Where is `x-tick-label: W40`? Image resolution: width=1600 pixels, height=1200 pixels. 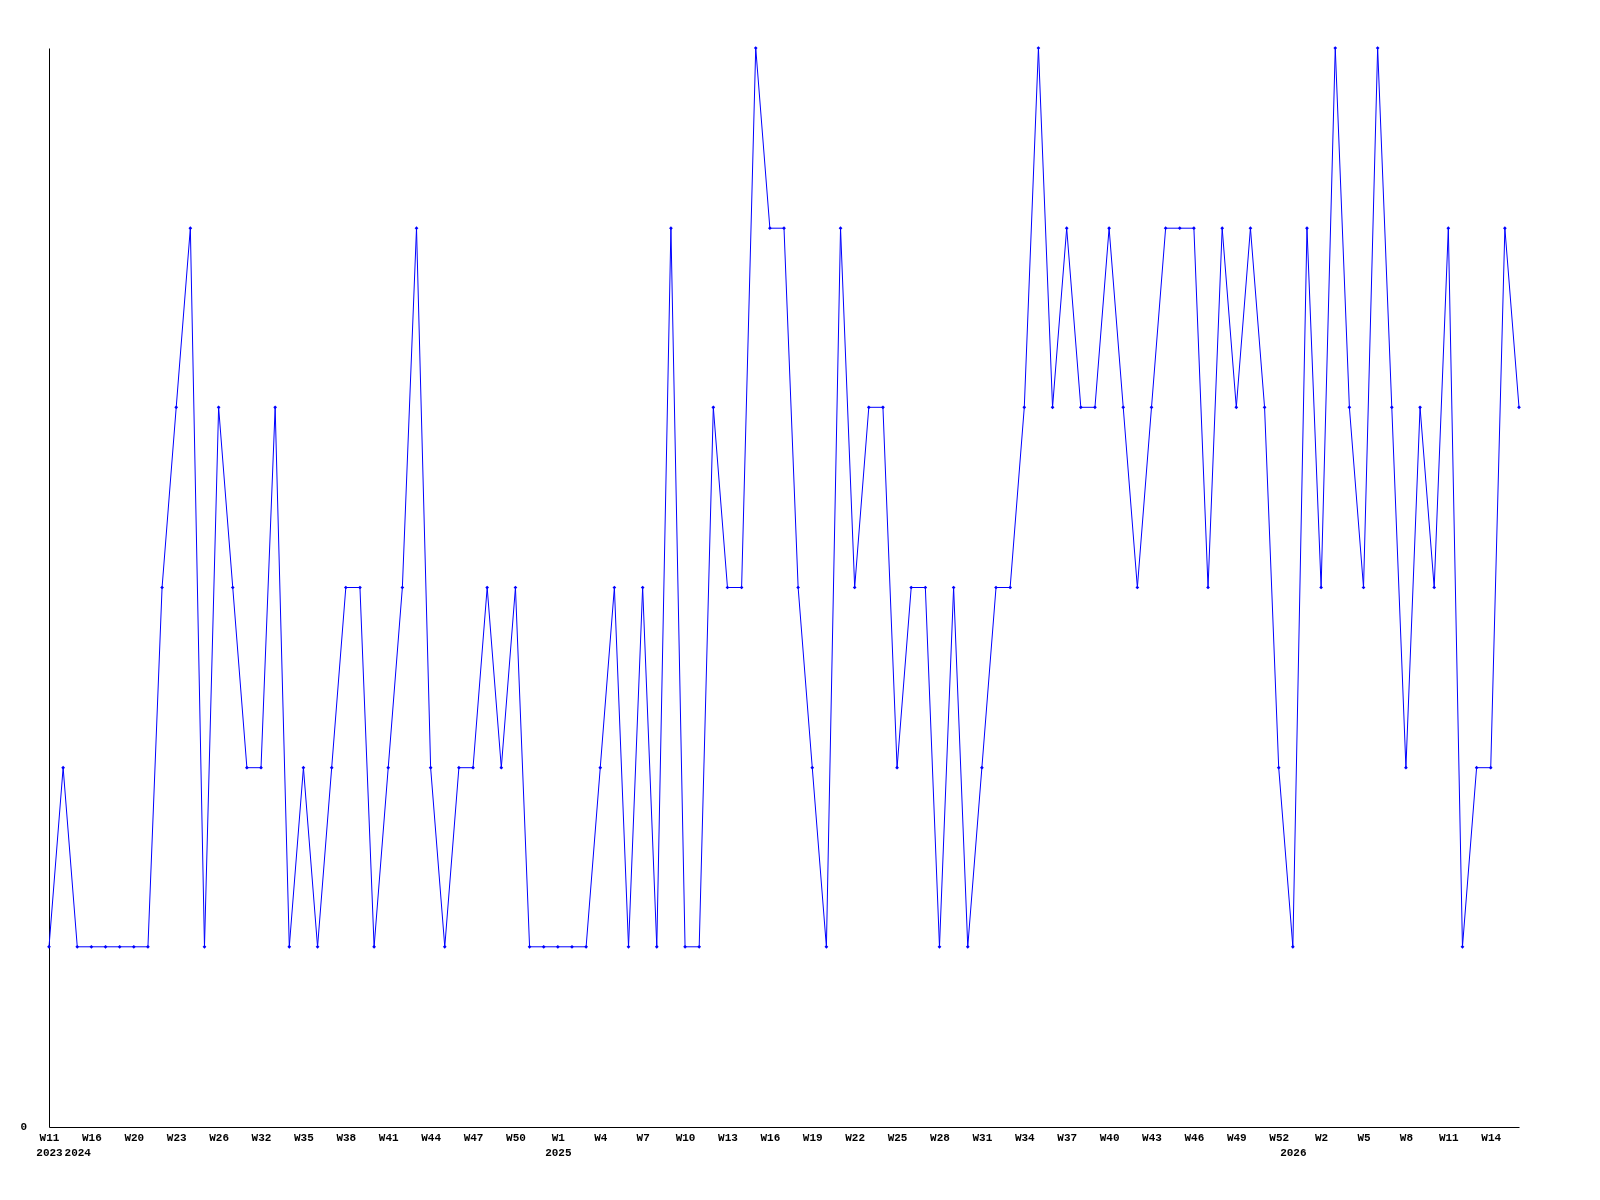 x-tick-label: W40 is located at coordinates (1109, 1137).